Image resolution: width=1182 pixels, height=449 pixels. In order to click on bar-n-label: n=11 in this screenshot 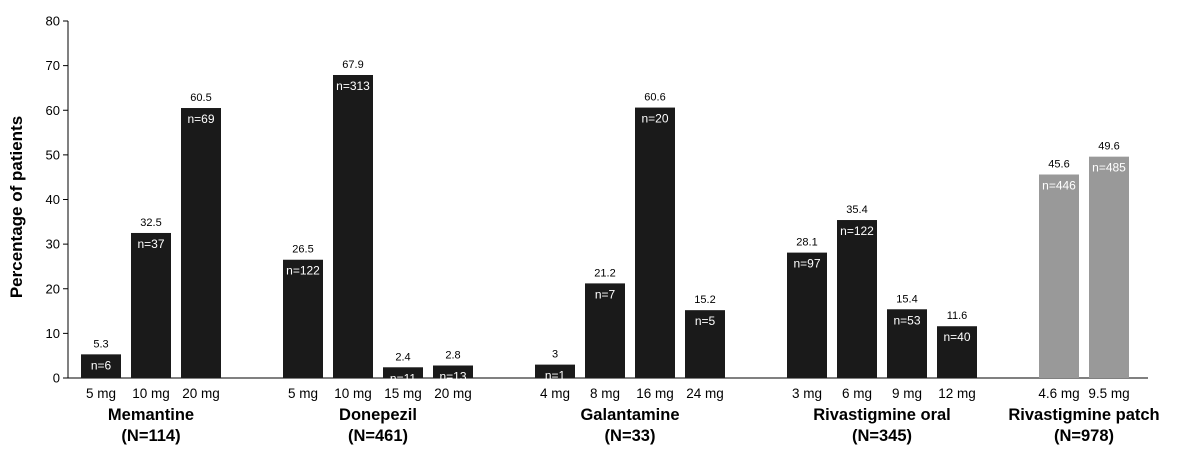, I will do `click(403, 378)`.